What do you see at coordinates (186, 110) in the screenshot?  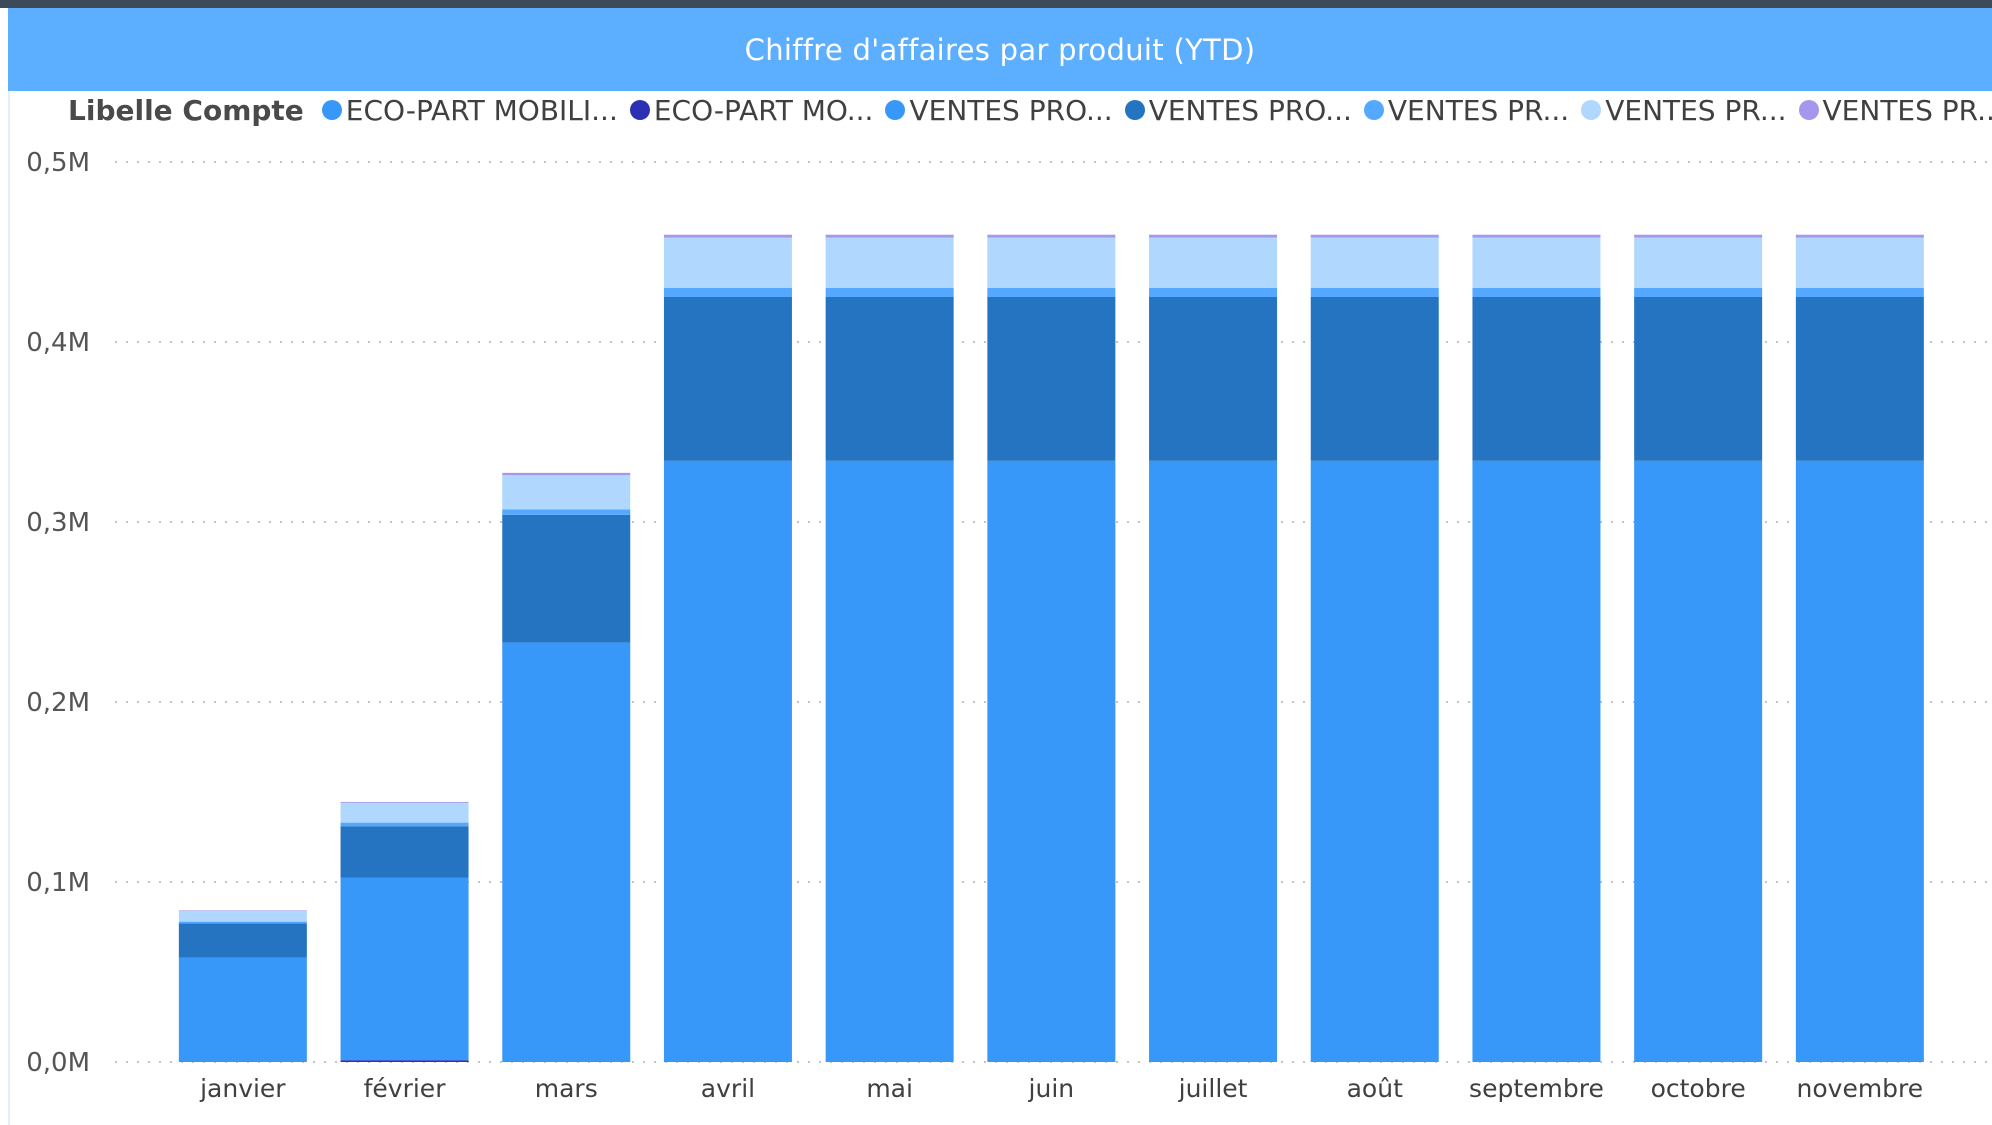 I see `legend-title: Libelle Compte` at bounding box center [186, 110].